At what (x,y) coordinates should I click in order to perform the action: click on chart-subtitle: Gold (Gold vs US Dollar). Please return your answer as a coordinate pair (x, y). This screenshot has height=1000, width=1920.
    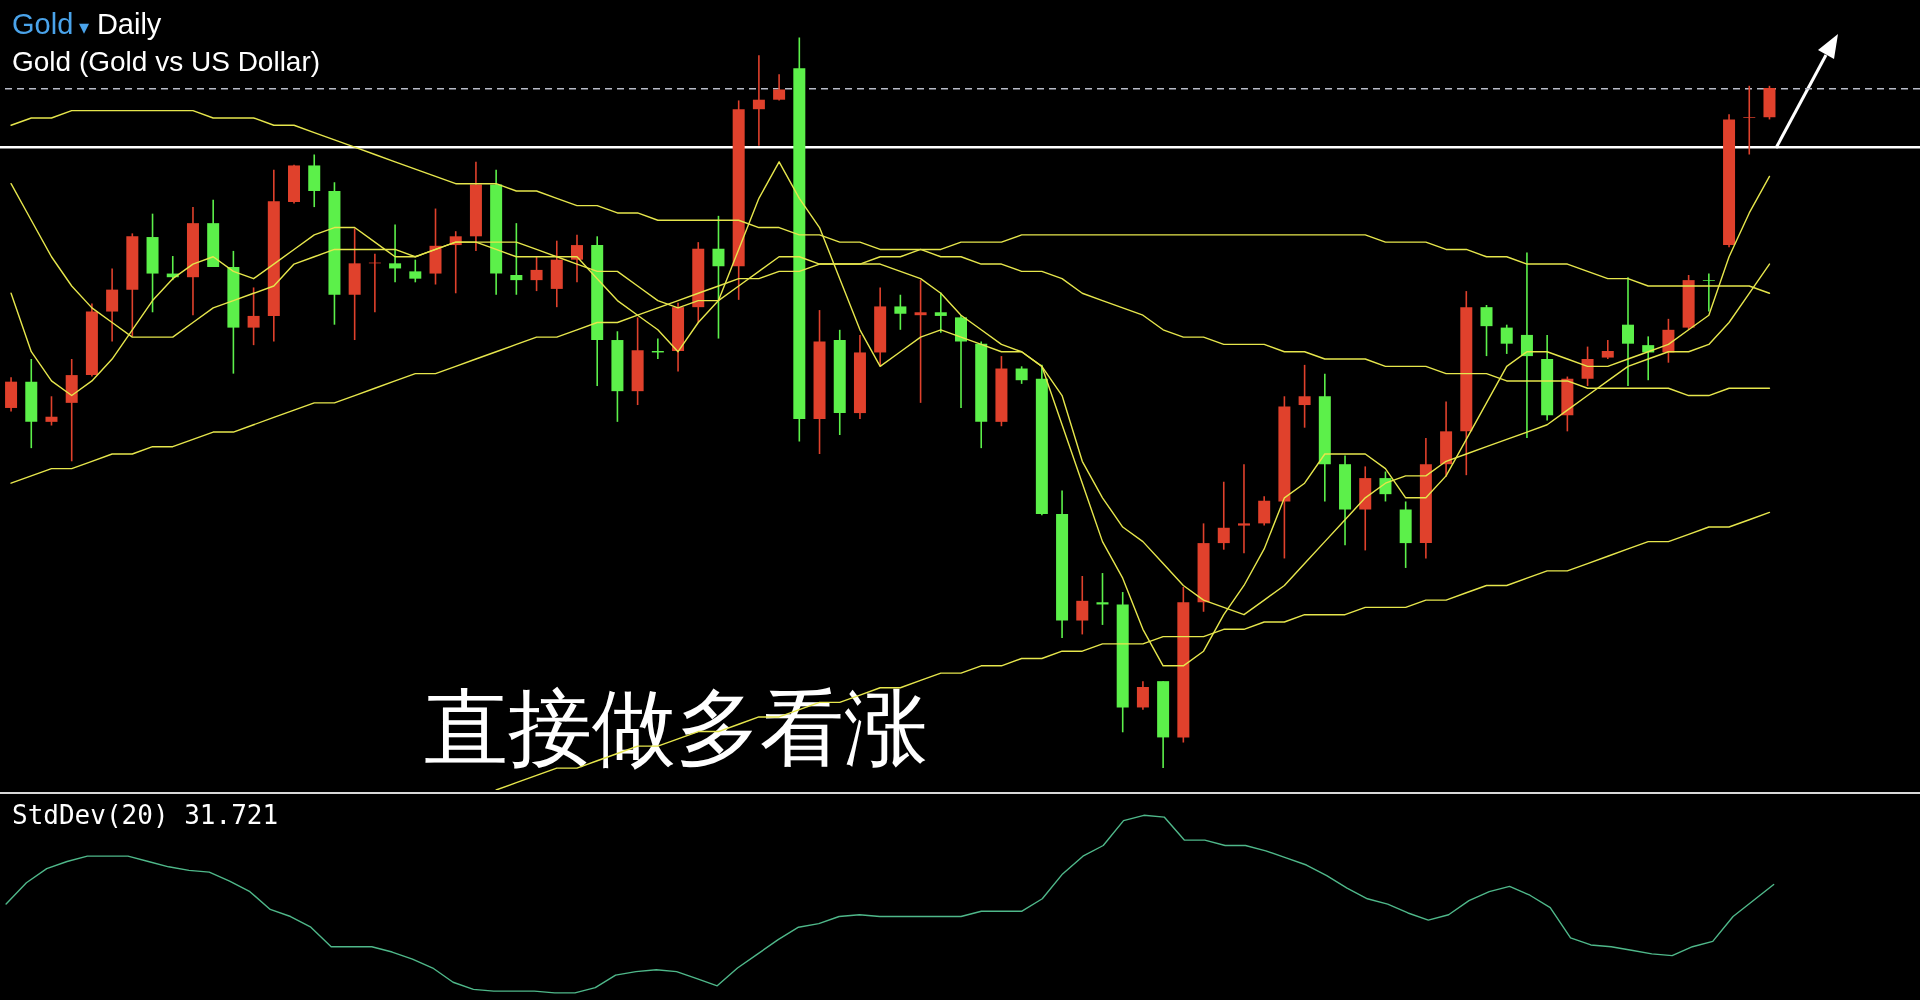
    Looking at the image, I should click on (166, 62).